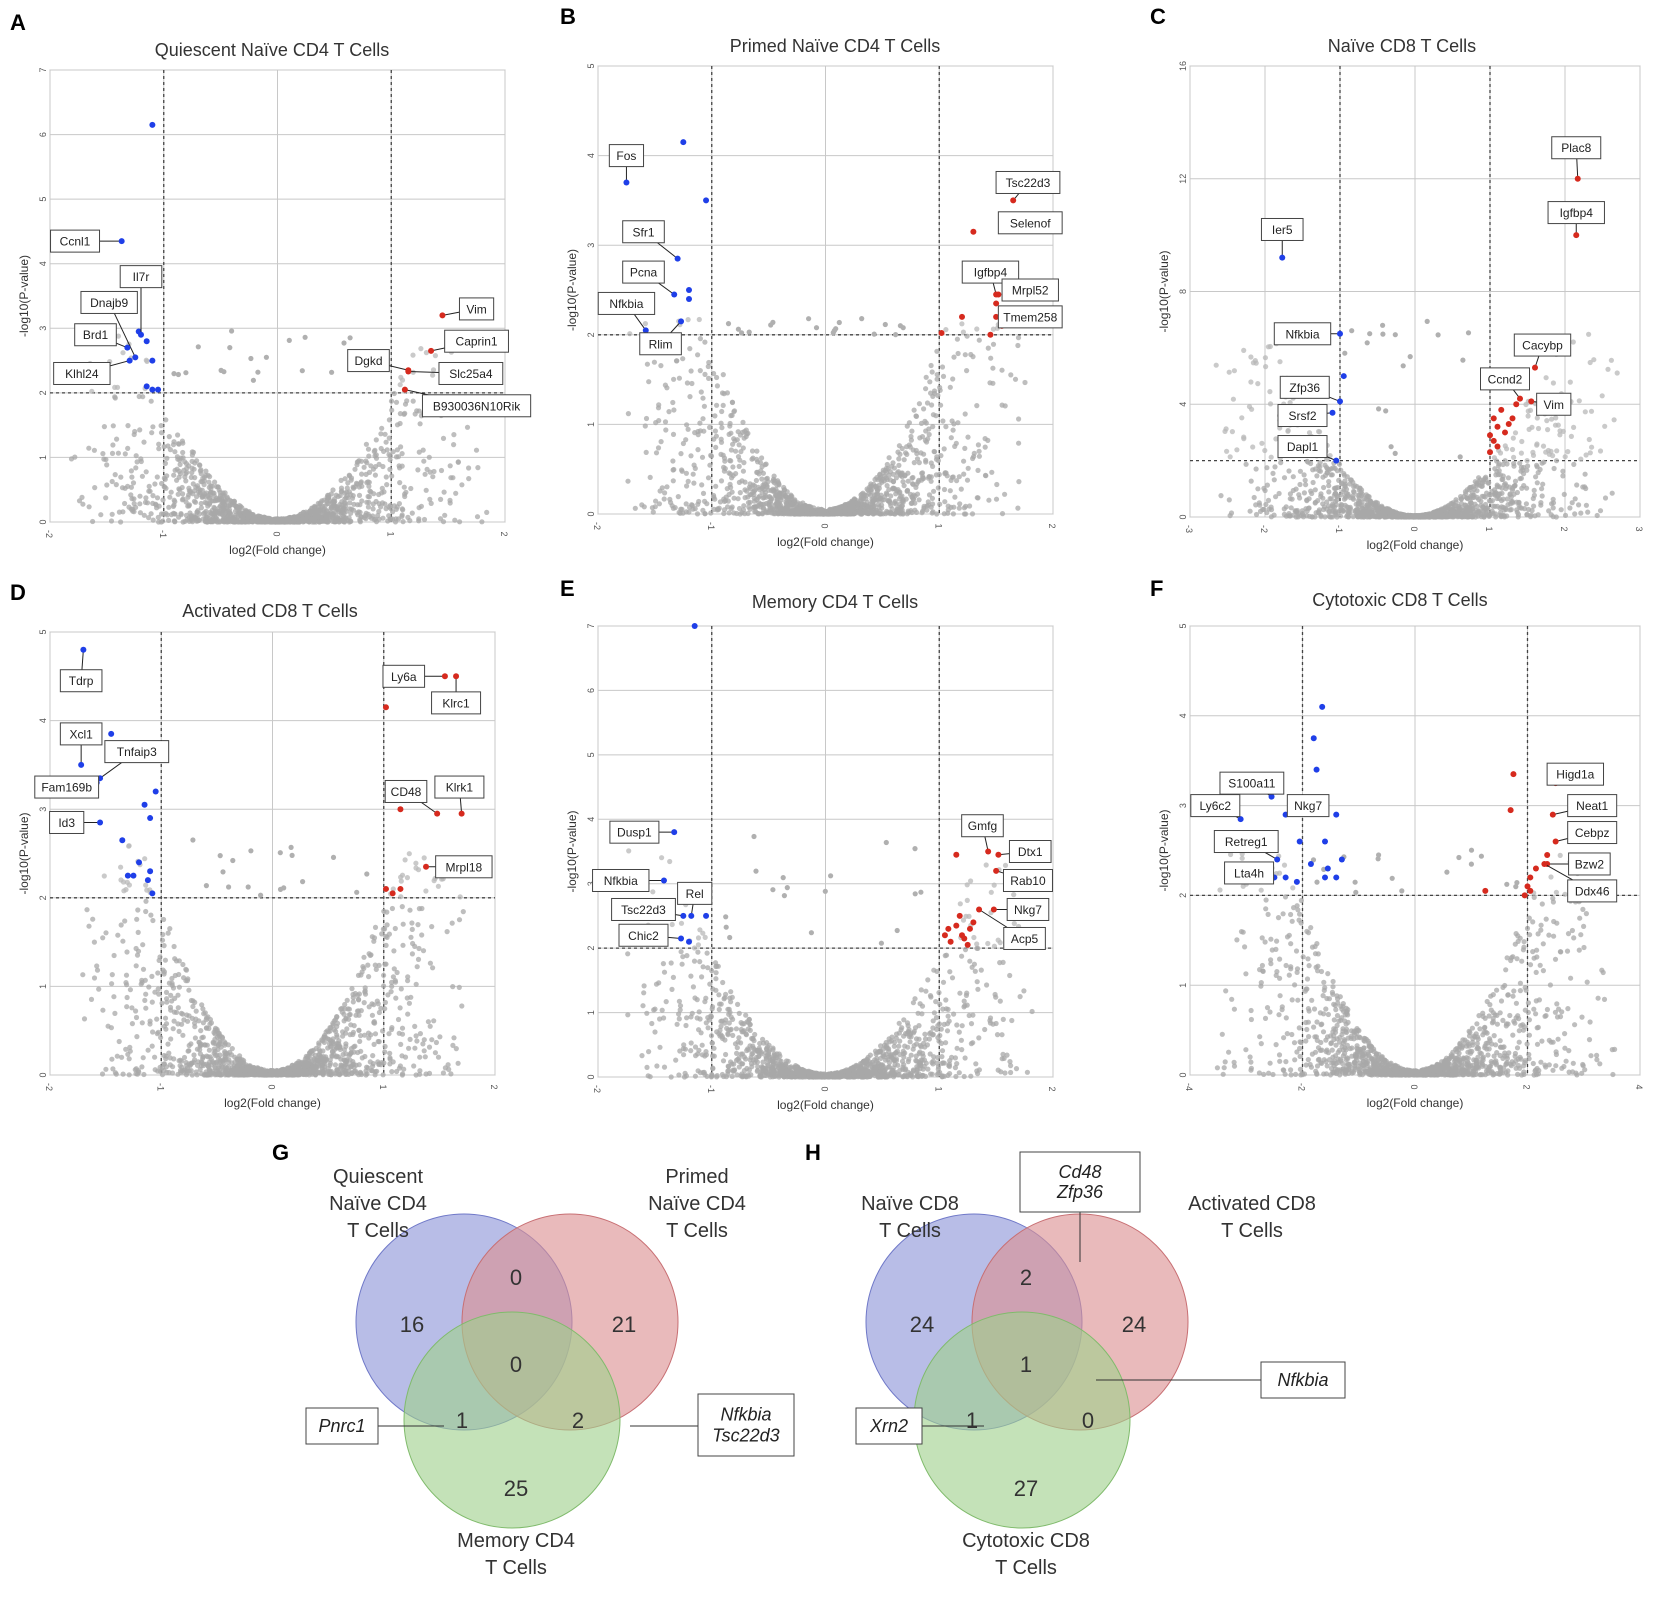 Image resolution: width=1654 pixels, height=1606 pixels. What do you see at coordinates (49, 1087) in the screenshot?
I see `x-tick-label: -2` at bounding box center [49, 1087].